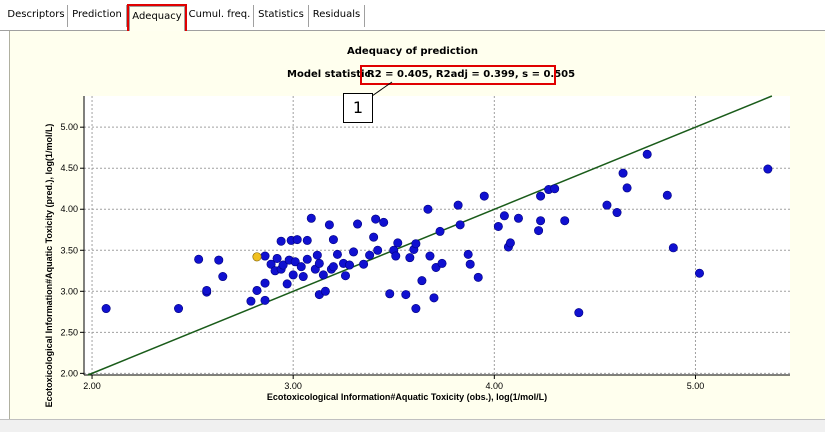 The height and width of the screenshot is (432, 825). I want to click on callout-leader, so click(382, 89).